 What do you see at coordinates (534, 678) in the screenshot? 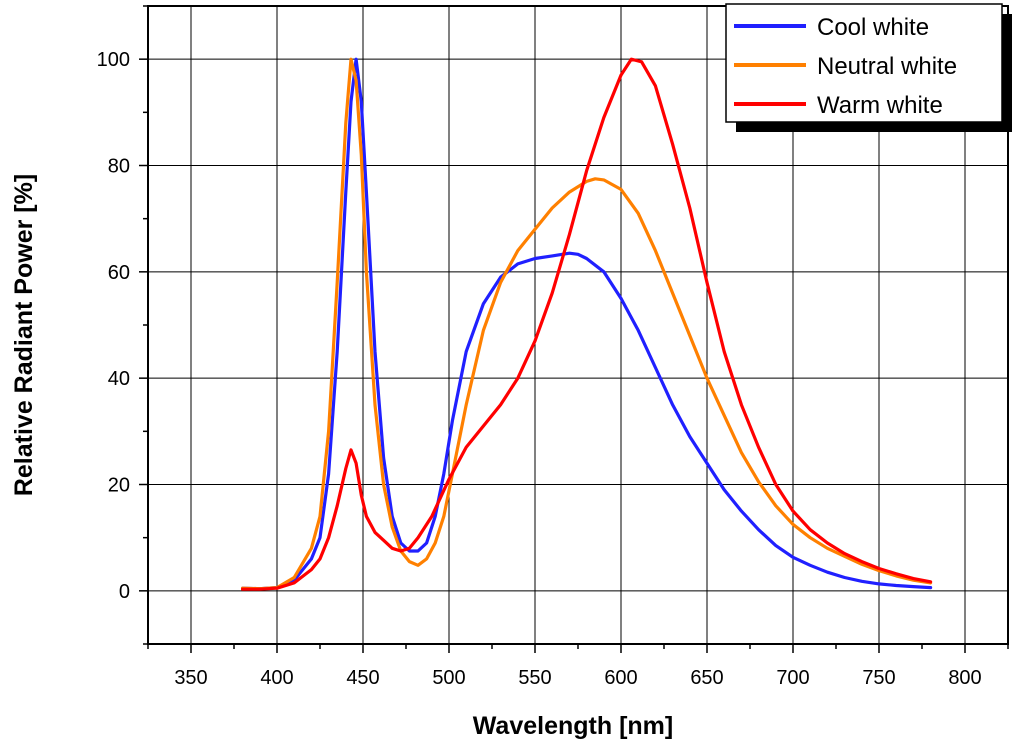
I see `x-tick-label: 550` at bounding box center [534, 678].